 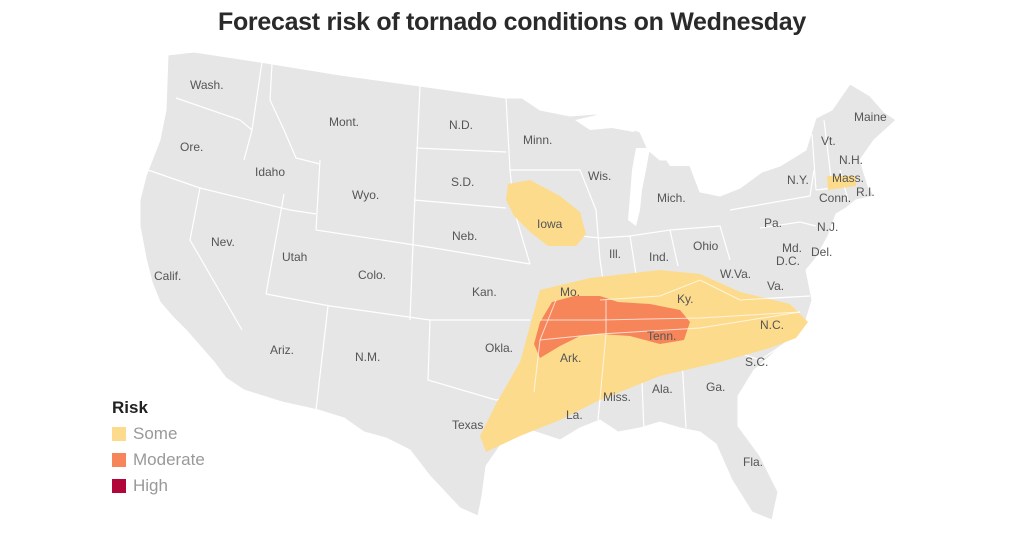 I want to click on swatch-some, so click(x=119, y=434).